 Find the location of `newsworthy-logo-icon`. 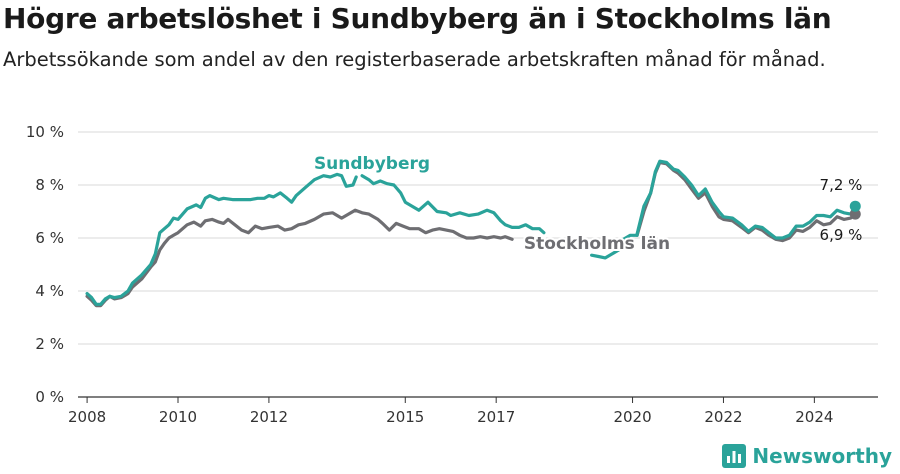

newsworthy-logo-icon is located at coordinates (734, 456).